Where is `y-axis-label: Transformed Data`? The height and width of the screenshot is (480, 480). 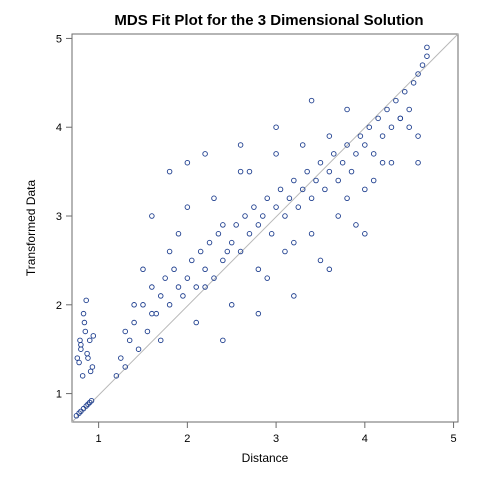 y-axis-label: Transformed Data is located at coordinates (31, 228).